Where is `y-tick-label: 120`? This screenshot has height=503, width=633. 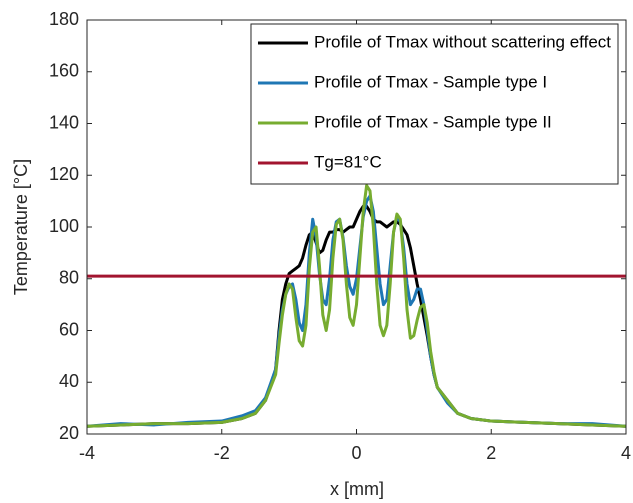 y-tick-label: 120 is located at coordinates (64, 174).